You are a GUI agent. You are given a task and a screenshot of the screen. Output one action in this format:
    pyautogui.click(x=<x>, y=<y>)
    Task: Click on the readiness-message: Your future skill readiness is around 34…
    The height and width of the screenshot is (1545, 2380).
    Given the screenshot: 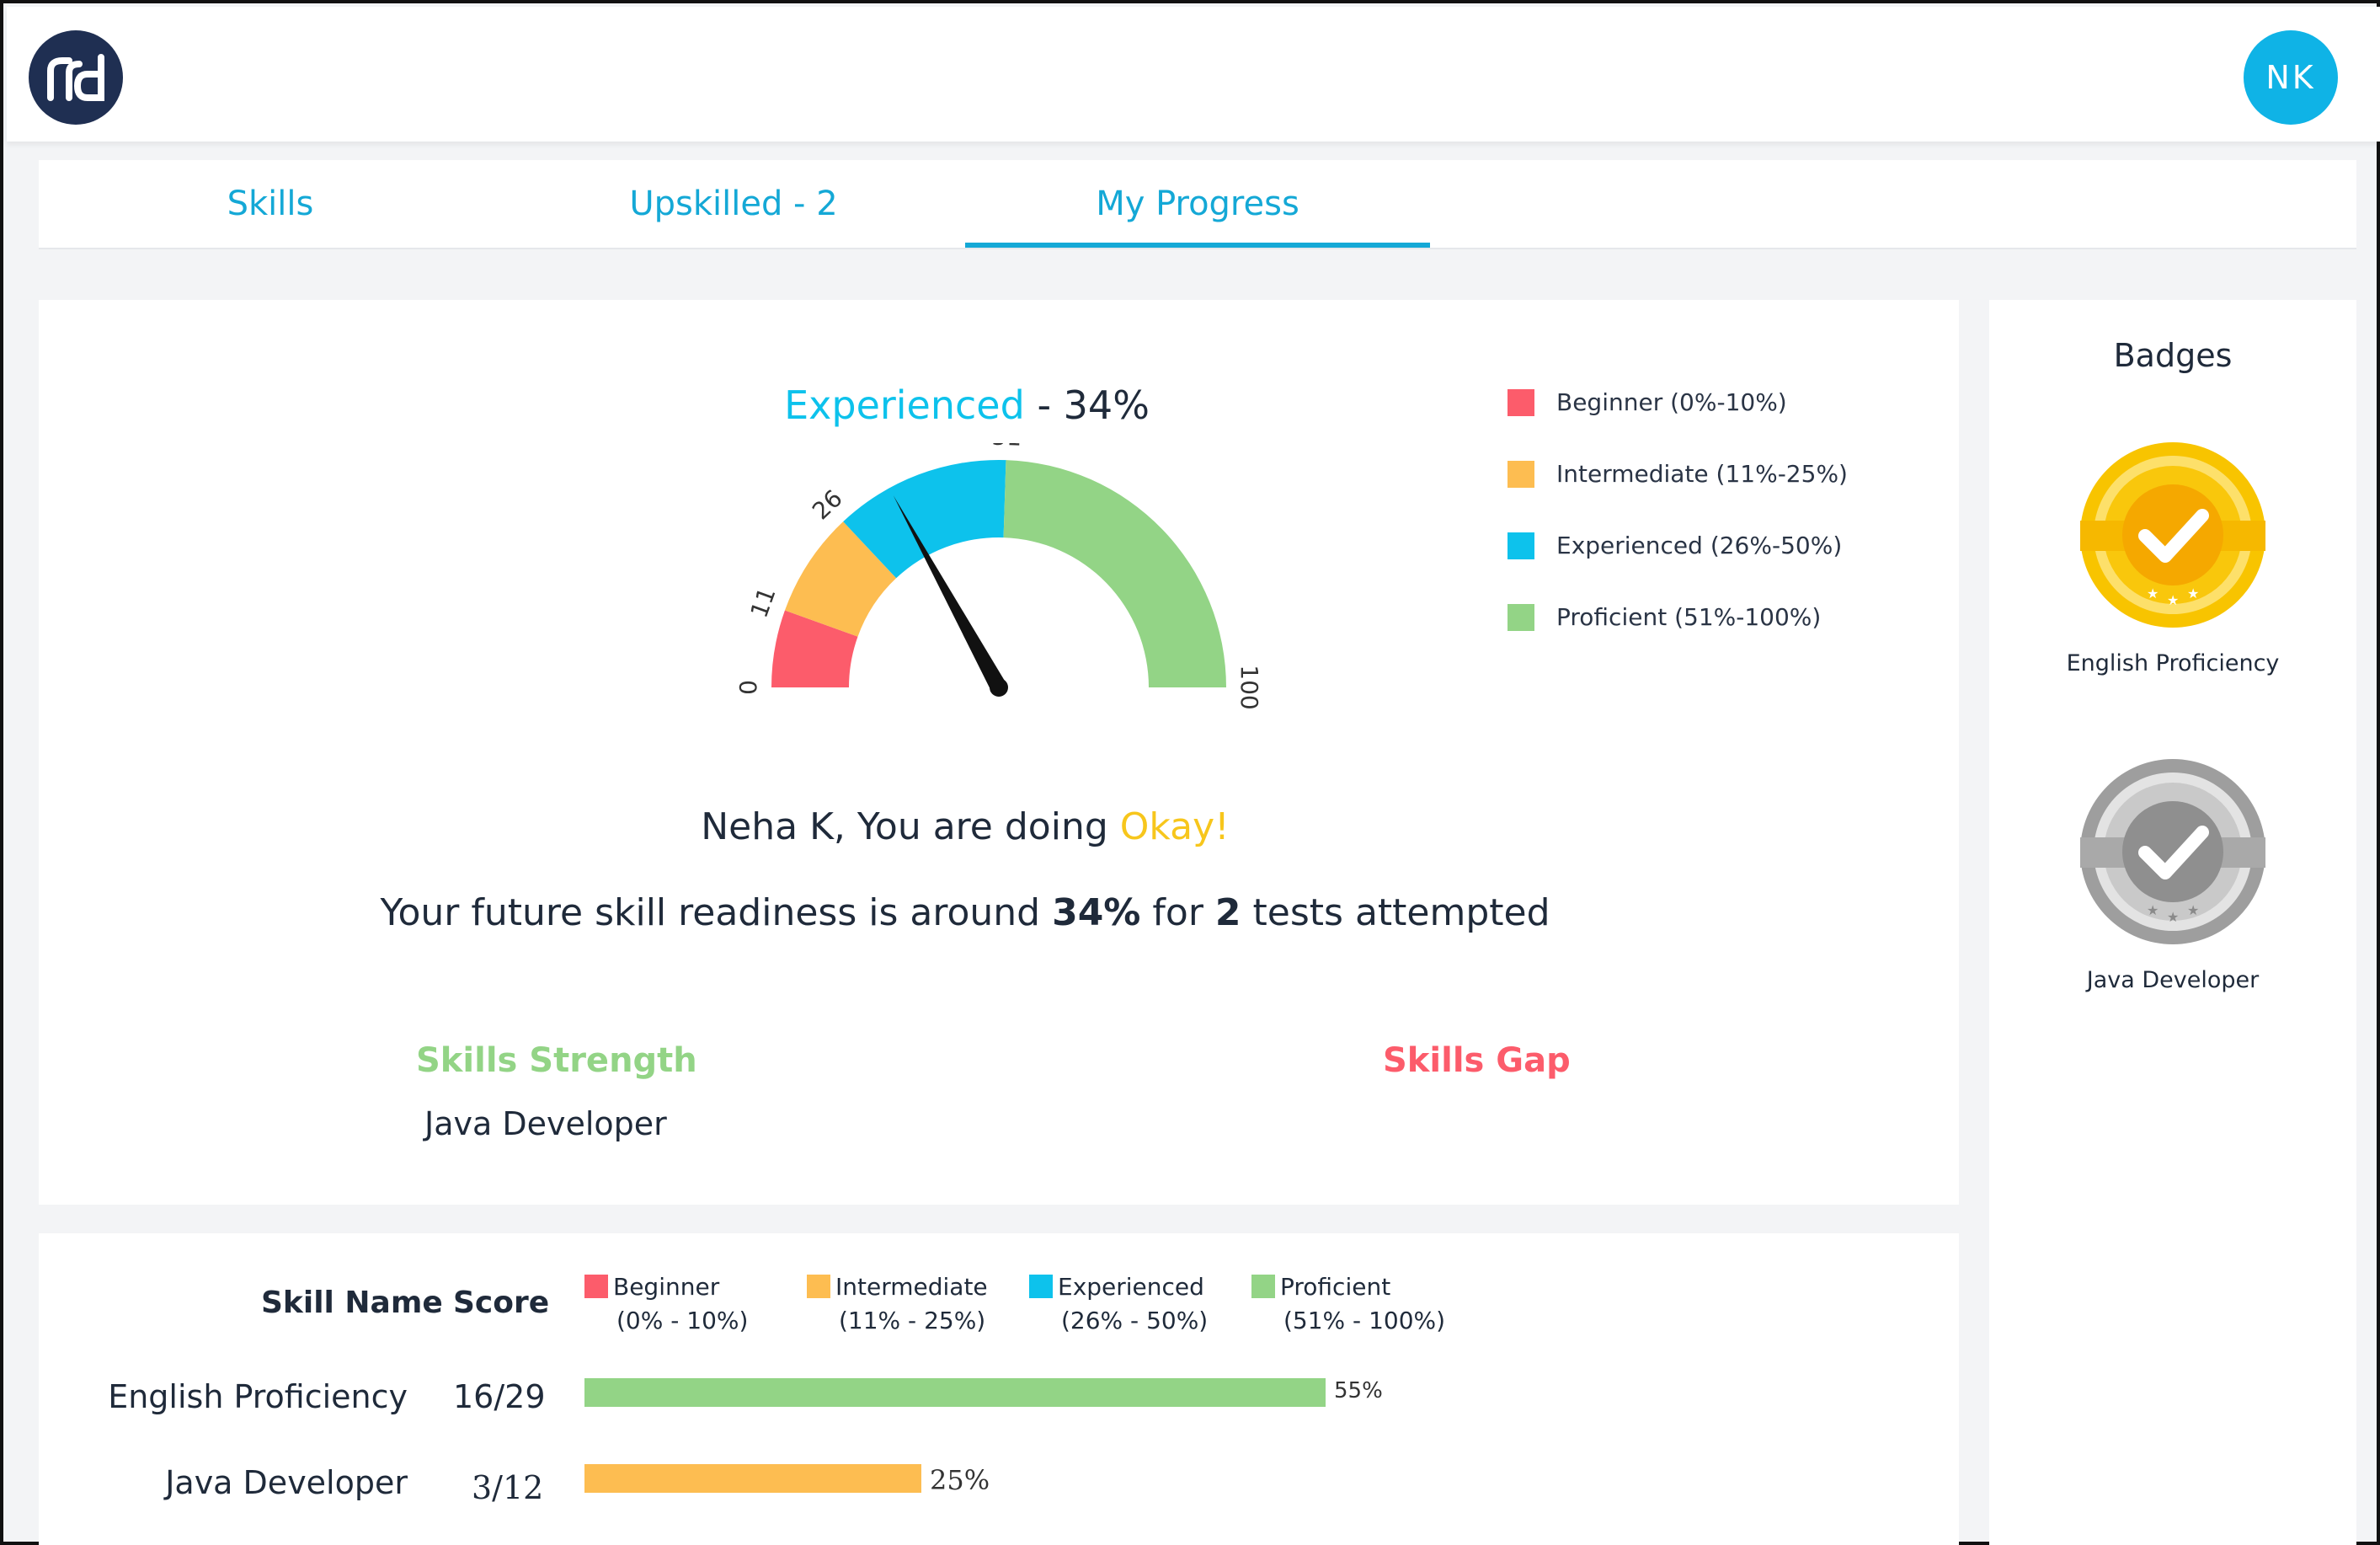 What is the action you would take?
    pyautogui.click(x=965, y=913)
    